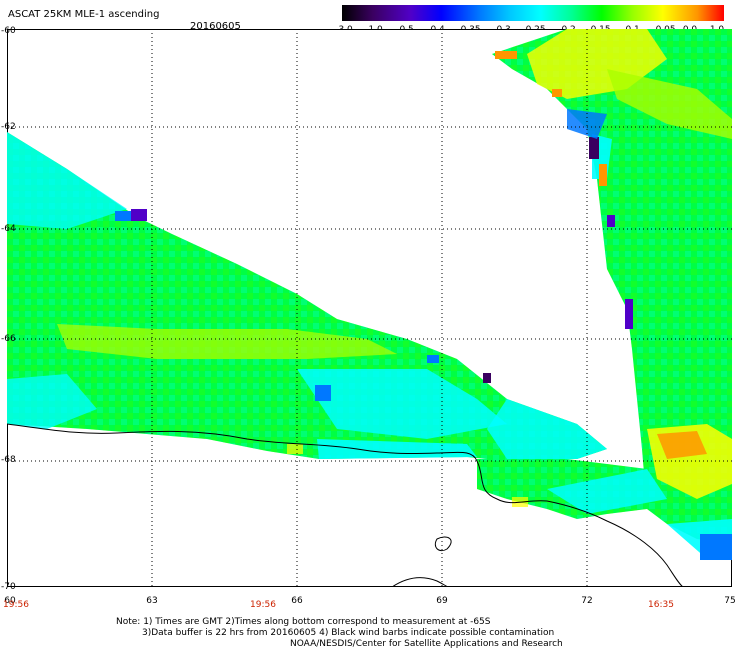 The height and width of the screenshot is (650, 740). I want to click on colorbar, so click(533, 13).